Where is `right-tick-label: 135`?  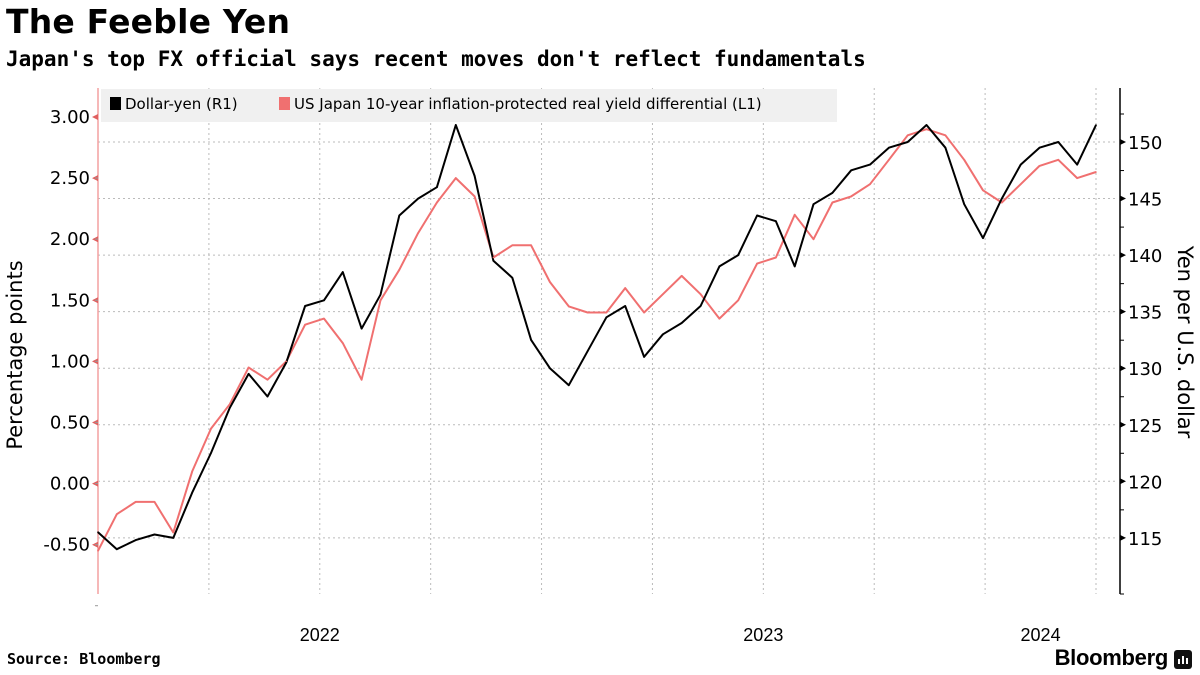
right-tick-label: 135 is located at coordinates (1145, 313).